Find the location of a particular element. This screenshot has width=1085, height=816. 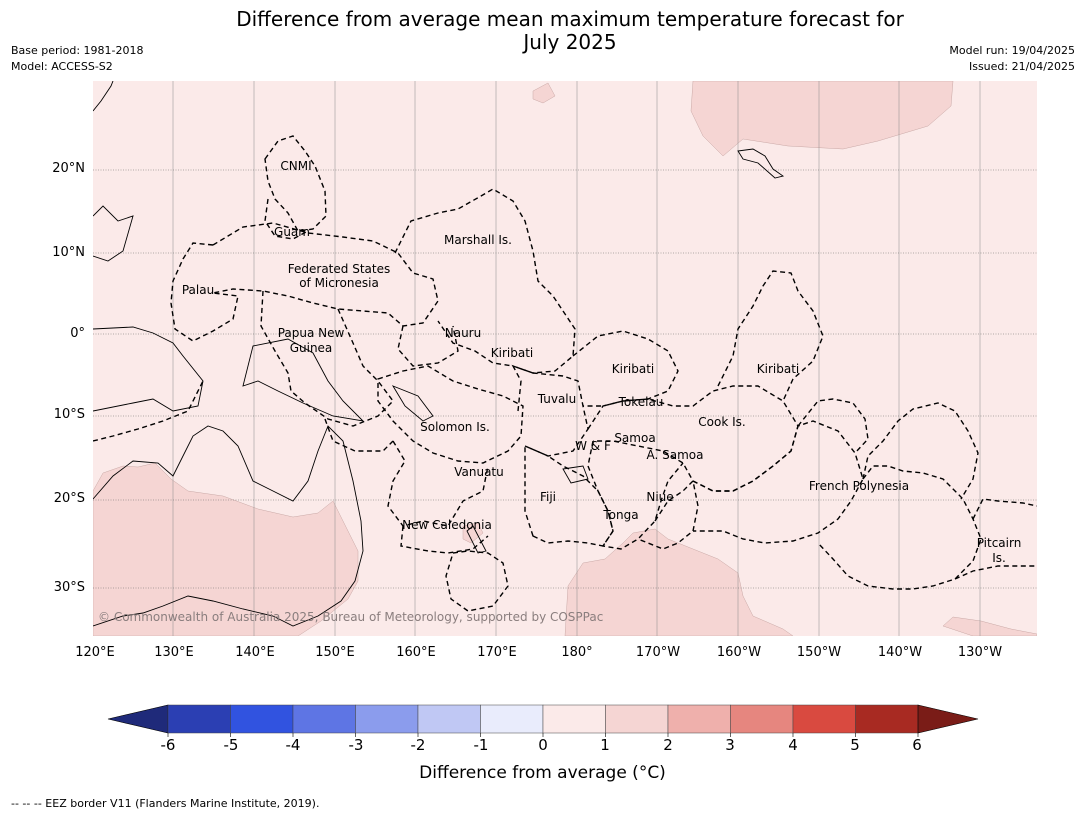

eez-norfolk is located at coordinates (477, 581).